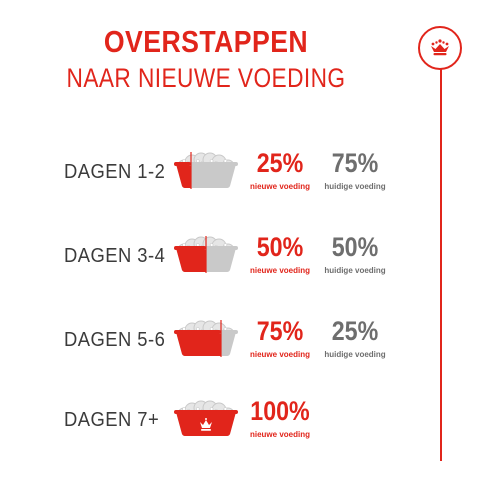 The image size is (480, 480). Describe the element at coordinates (280, 411) in the screenshot. I see `new-food-percentage: 100%` at that location.